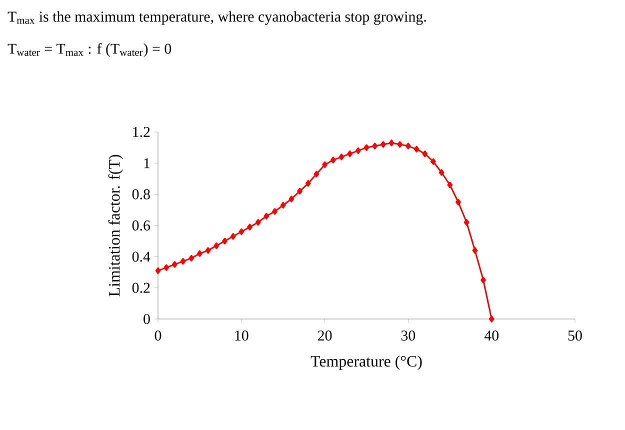  What do you see at coordinates (408, 335) in the screenshot?
I see `x-tick-label: 30` at bounding box center [408, 335].